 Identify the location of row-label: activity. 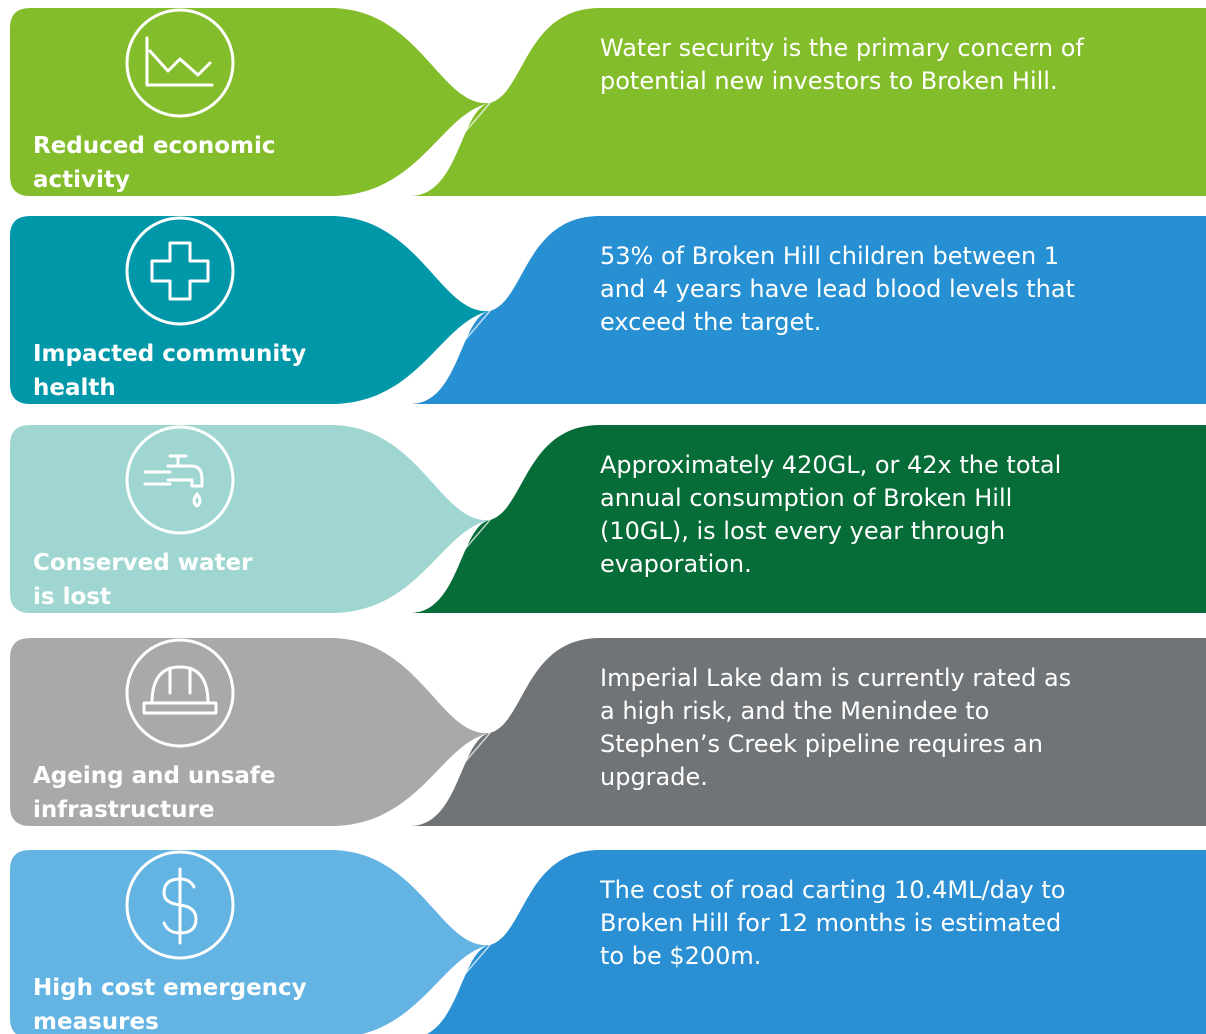
(81, 180).